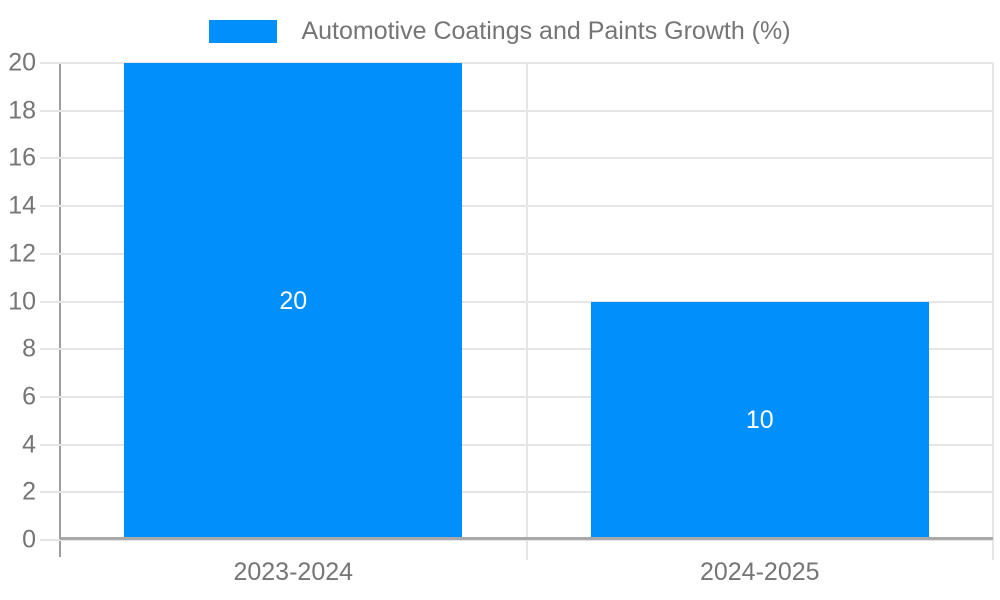 This screenshot has width=1000, height=600. Describe the element at coordinates (29, 348) in the screenshot. I see `y-axis-tick-label: 8` at that location.